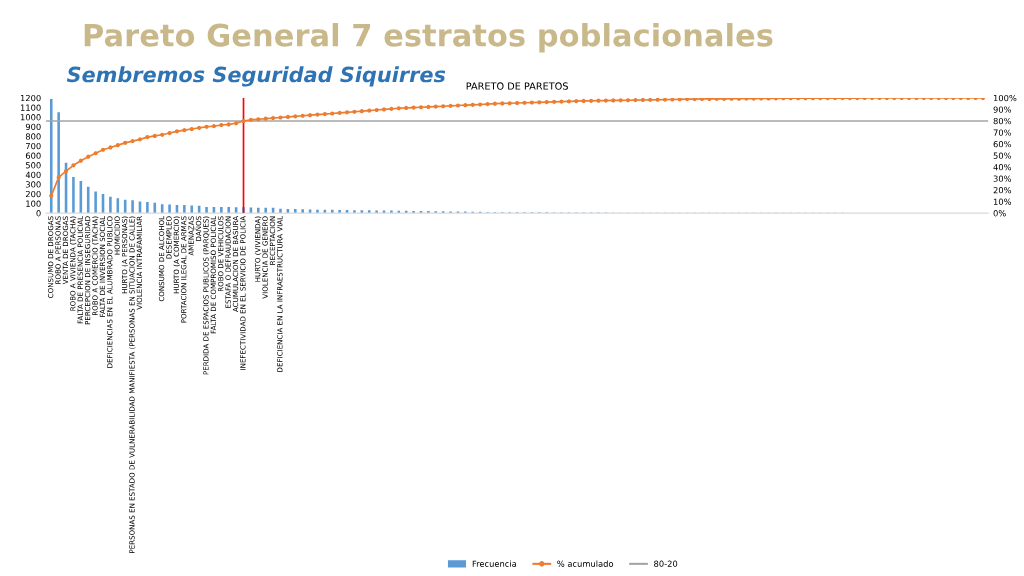  What do you see at coordinates (1002, 190) in the screenshot?
I see `y2-tick-label: 20%` at bounding box center [1002, 190].